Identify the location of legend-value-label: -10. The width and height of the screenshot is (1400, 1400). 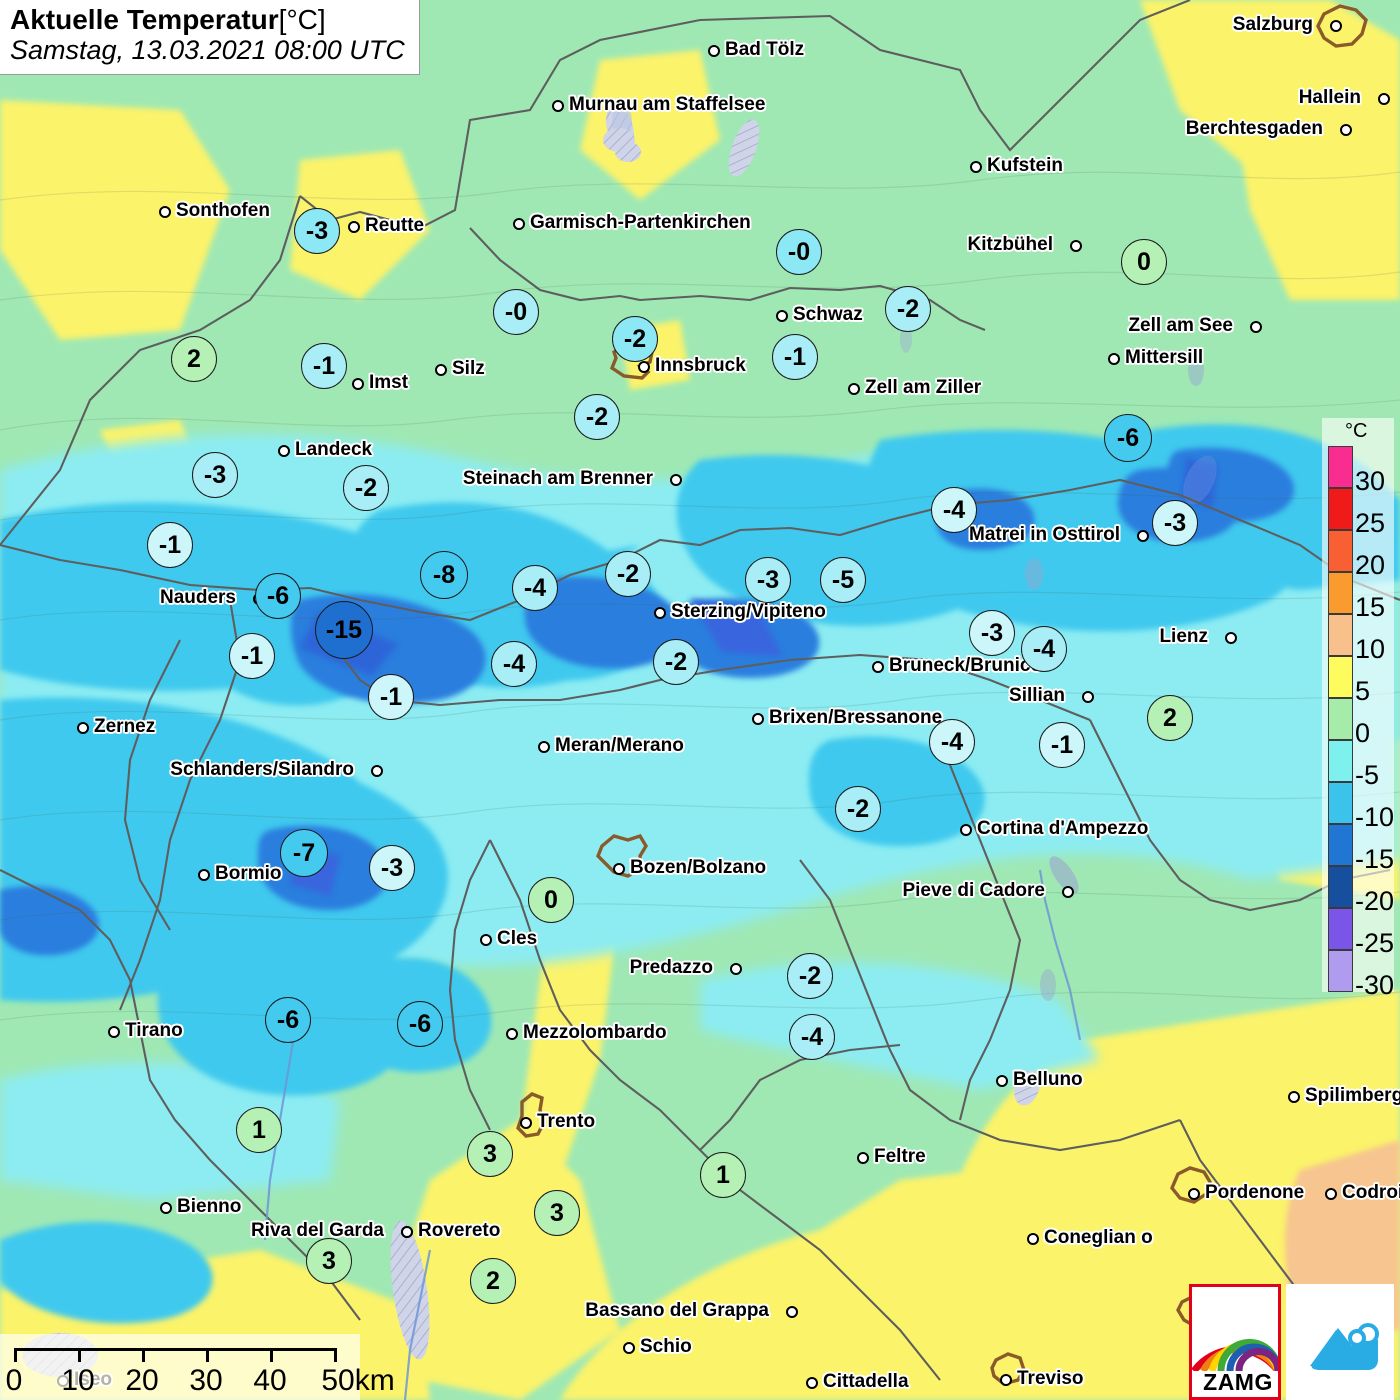
(1375, 817).